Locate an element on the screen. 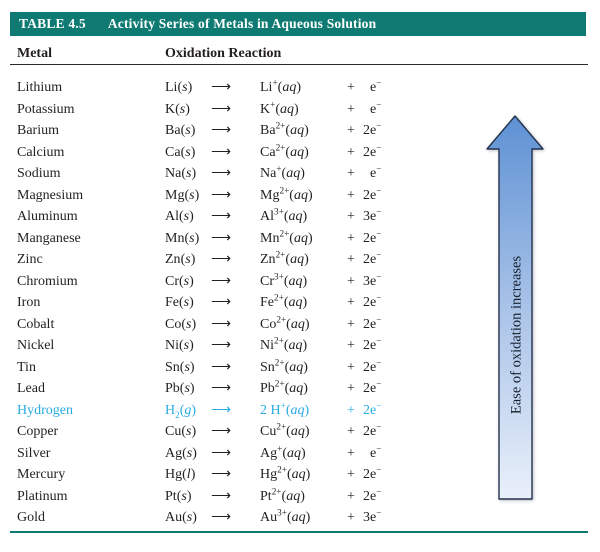 Image resolution: width=600 pixels, height=552 pixels. metal-name: Aluminum is located at coordinates (47, 216).